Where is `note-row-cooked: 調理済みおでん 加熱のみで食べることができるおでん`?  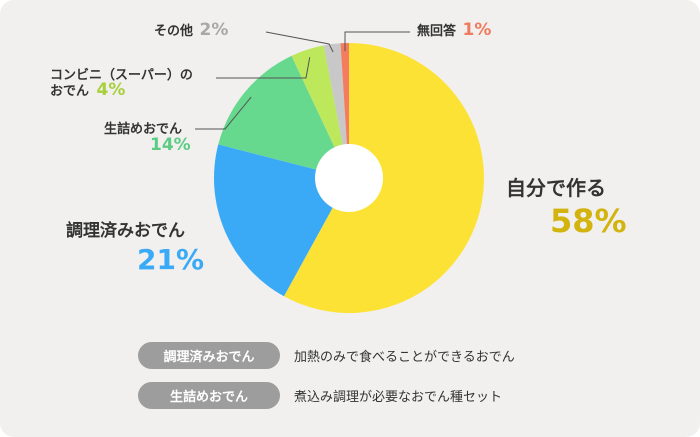 note-row-cooked: 調理済みおでん 加熱のみで食べることができるおでん is located at coordinates (326, 355).